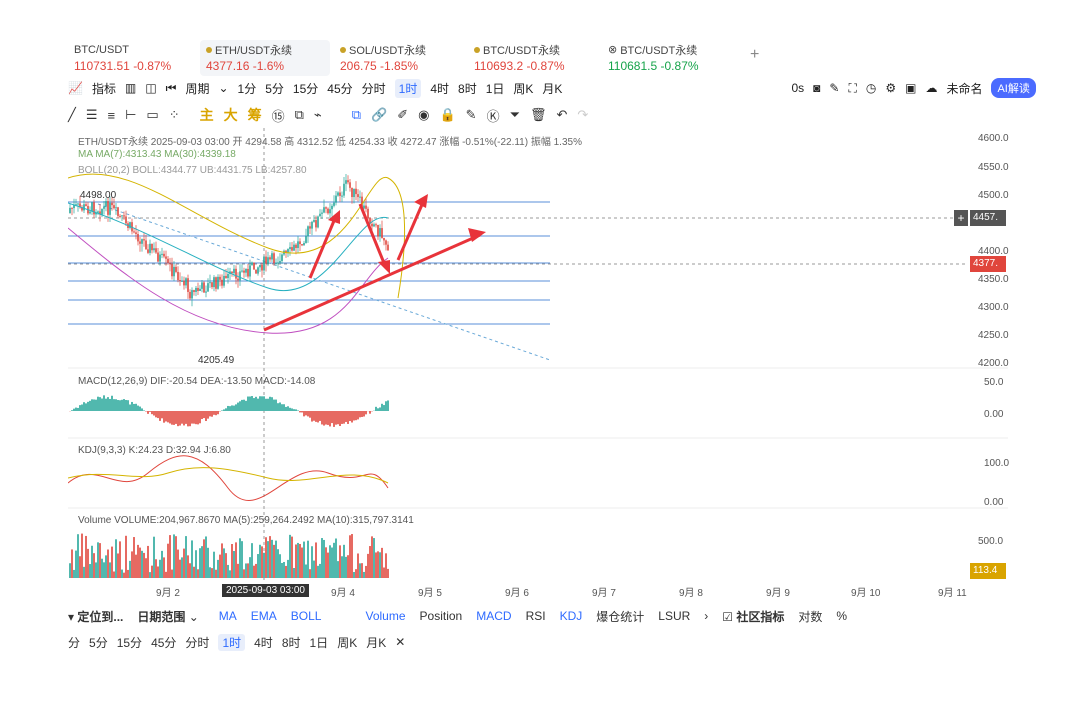 This screenshot has height=701, width=1080. I want to click on trash-icon: 🗑, so click(538, 114).